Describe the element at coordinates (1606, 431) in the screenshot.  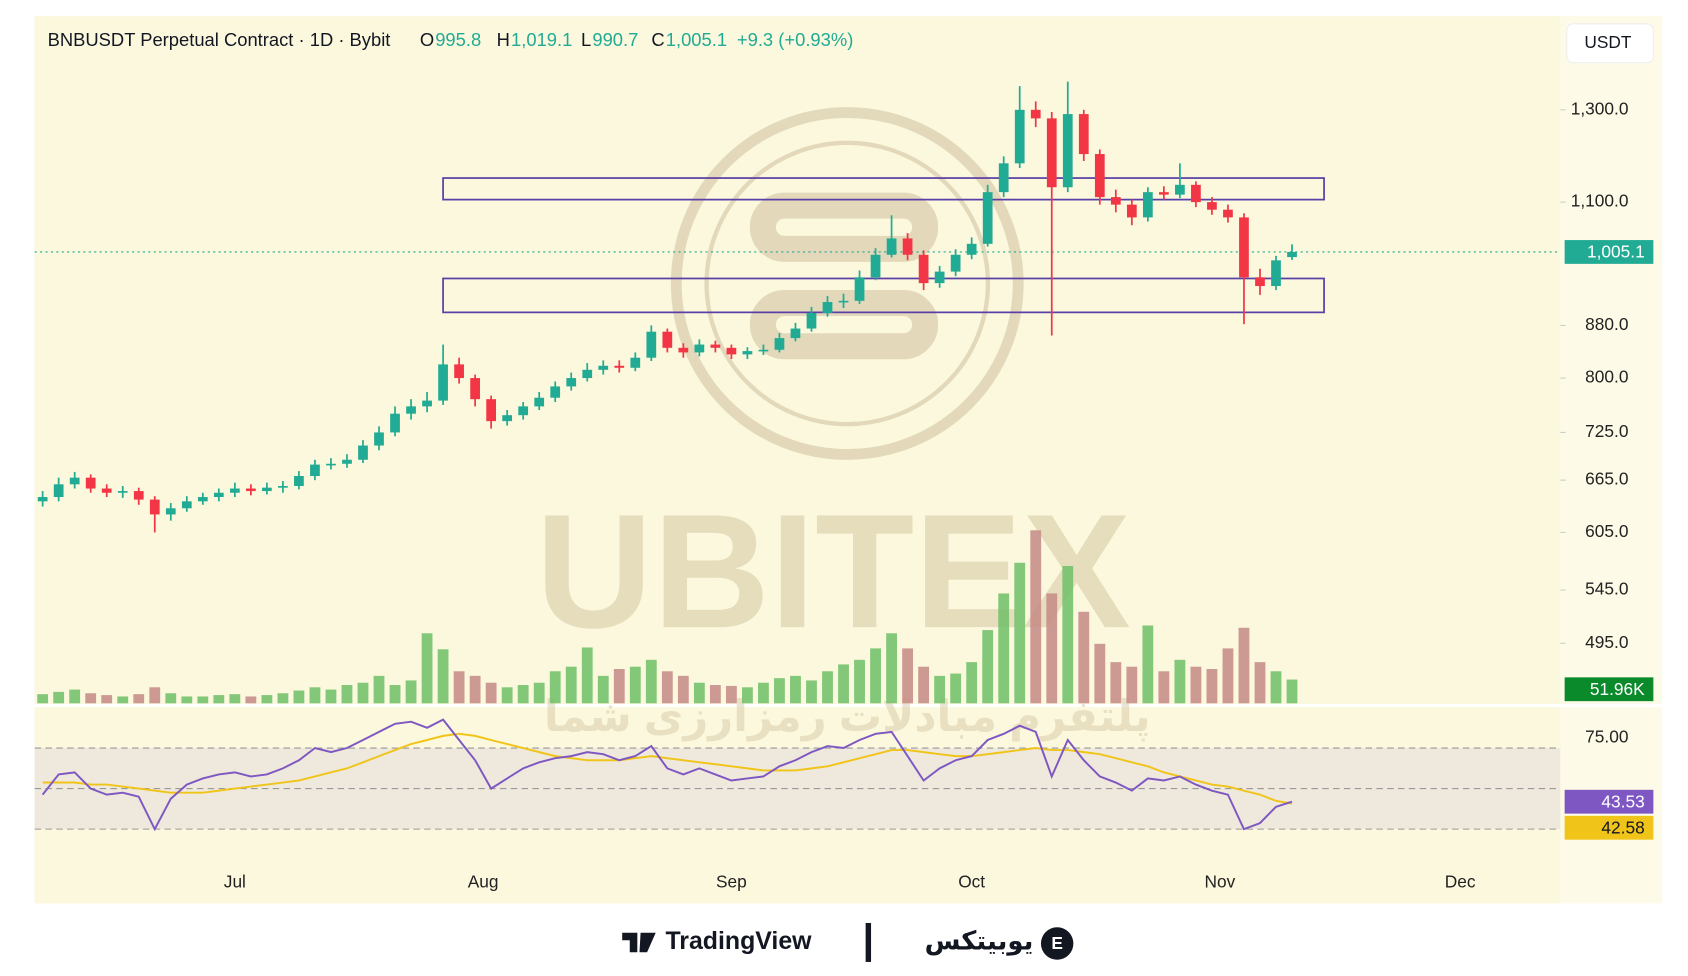
I see `y-tick-label: 725.0` at that location.